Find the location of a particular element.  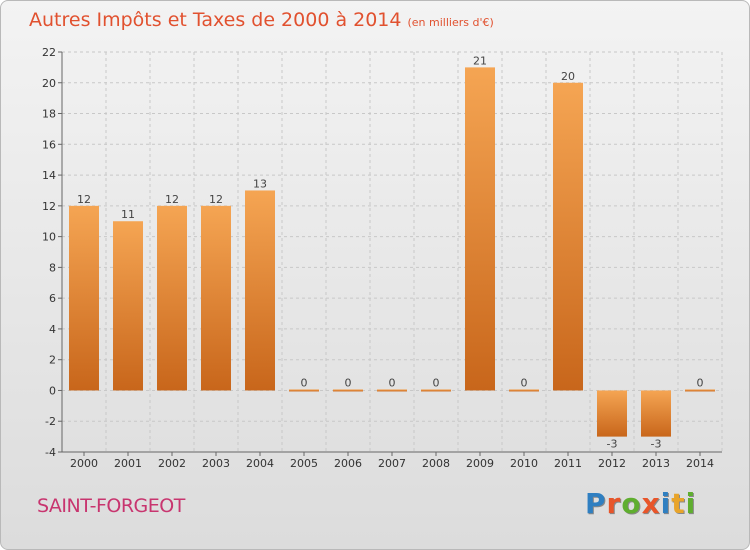

logo-letter: r is located at coordinates (614, 503).